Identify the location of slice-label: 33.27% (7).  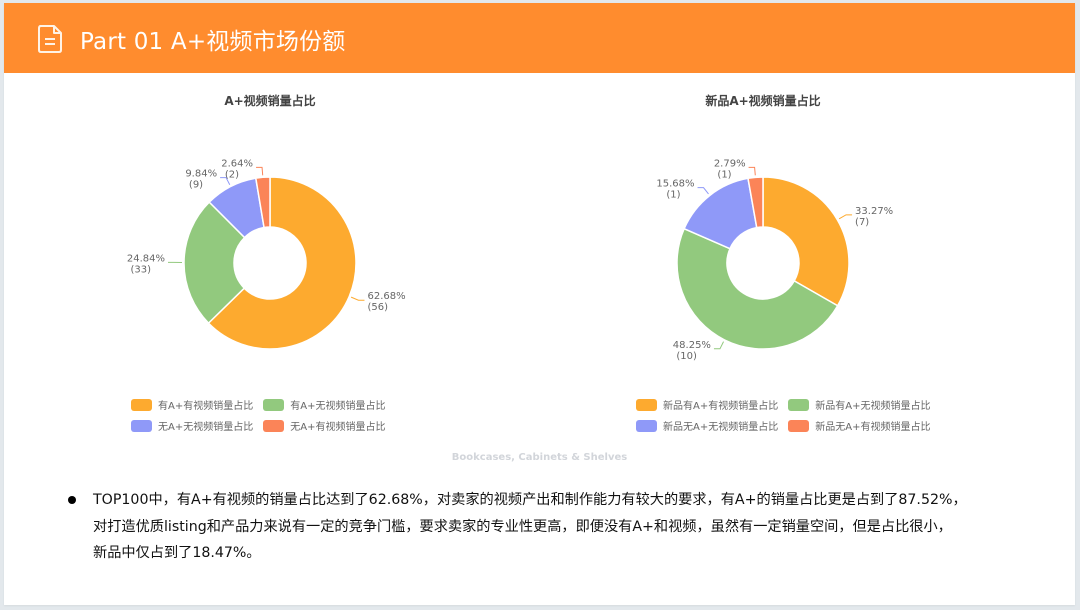
(874, 217).